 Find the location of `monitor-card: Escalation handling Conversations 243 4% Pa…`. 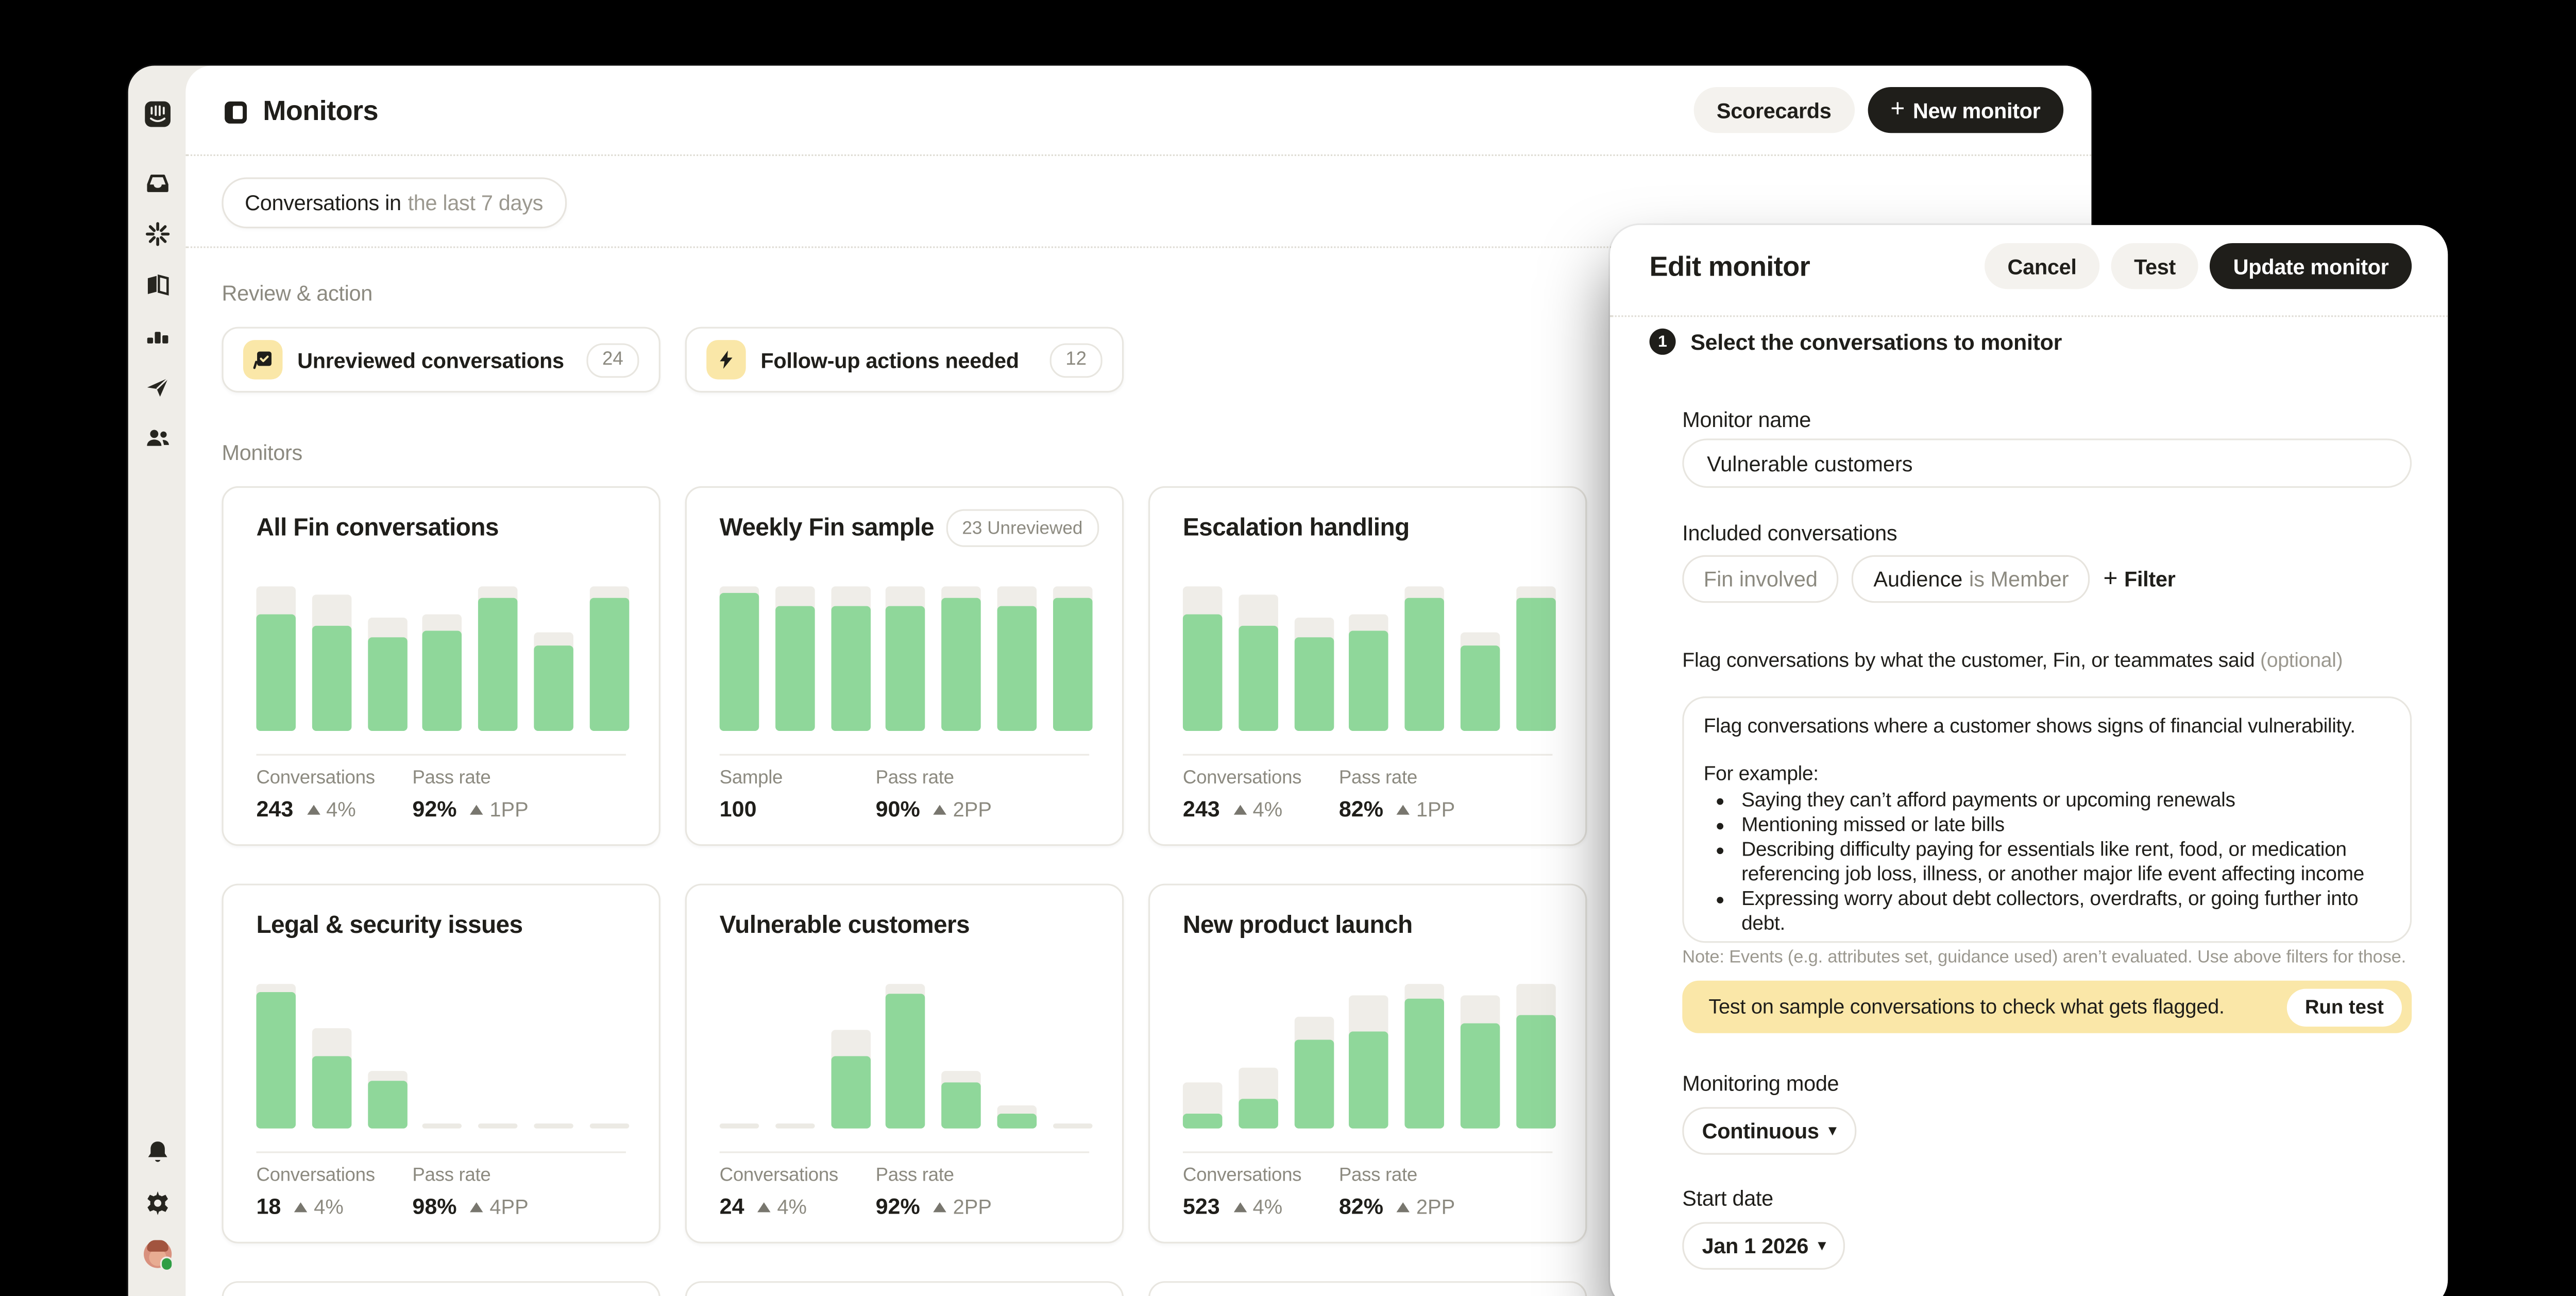

monitor-card: Escalation handling Conversations 243 4% Pa… is located at coordinates (1367, 666).